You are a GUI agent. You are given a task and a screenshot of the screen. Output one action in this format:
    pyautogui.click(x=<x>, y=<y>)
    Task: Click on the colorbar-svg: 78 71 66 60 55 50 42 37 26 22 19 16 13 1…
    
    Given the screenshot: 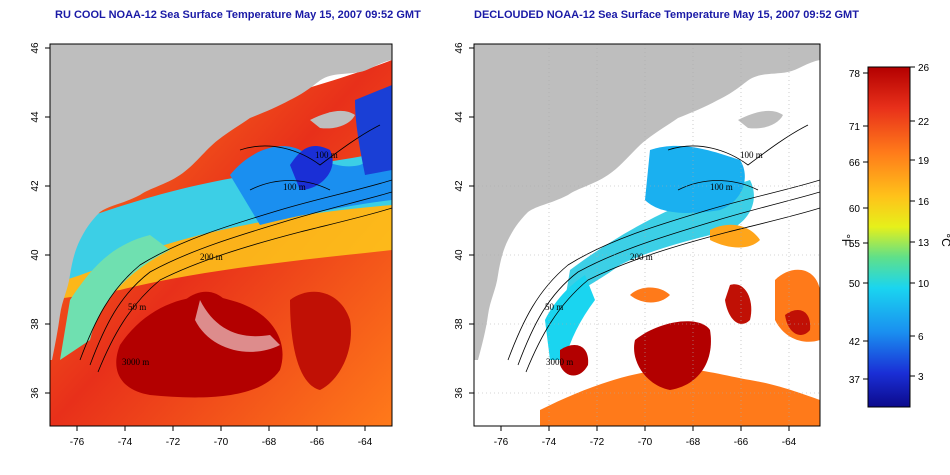 What is the action you would take?
    pyautogui.click(x=894, y=235)
    